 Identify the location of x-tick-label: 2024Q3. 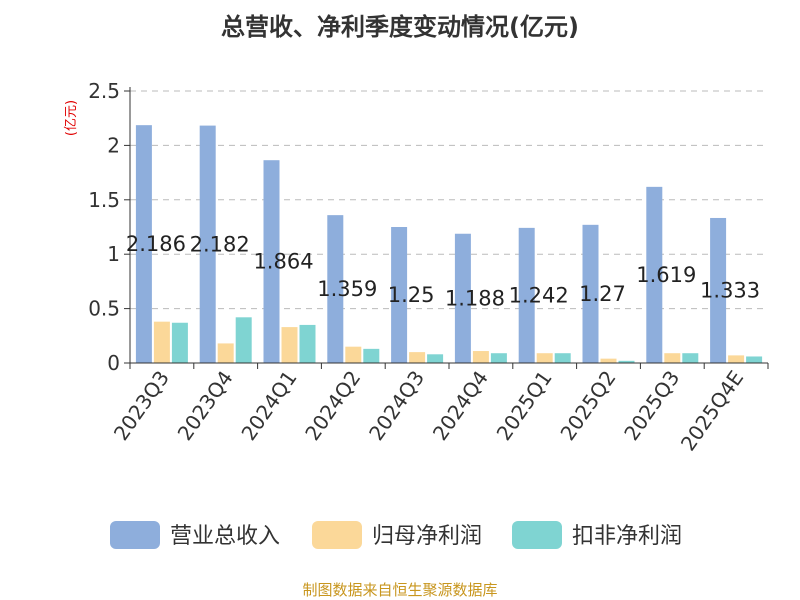
(396, 405).